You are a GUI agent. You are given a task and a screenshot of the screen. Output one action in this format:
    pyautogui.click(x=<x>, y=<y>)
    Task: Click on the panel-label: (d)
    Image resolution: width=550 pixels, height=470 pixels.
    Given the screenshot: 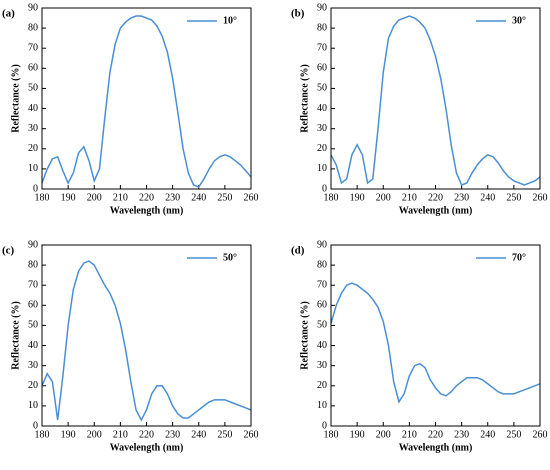 What is the action you would take?
    pyautogui.click(x=298, y=251)
    